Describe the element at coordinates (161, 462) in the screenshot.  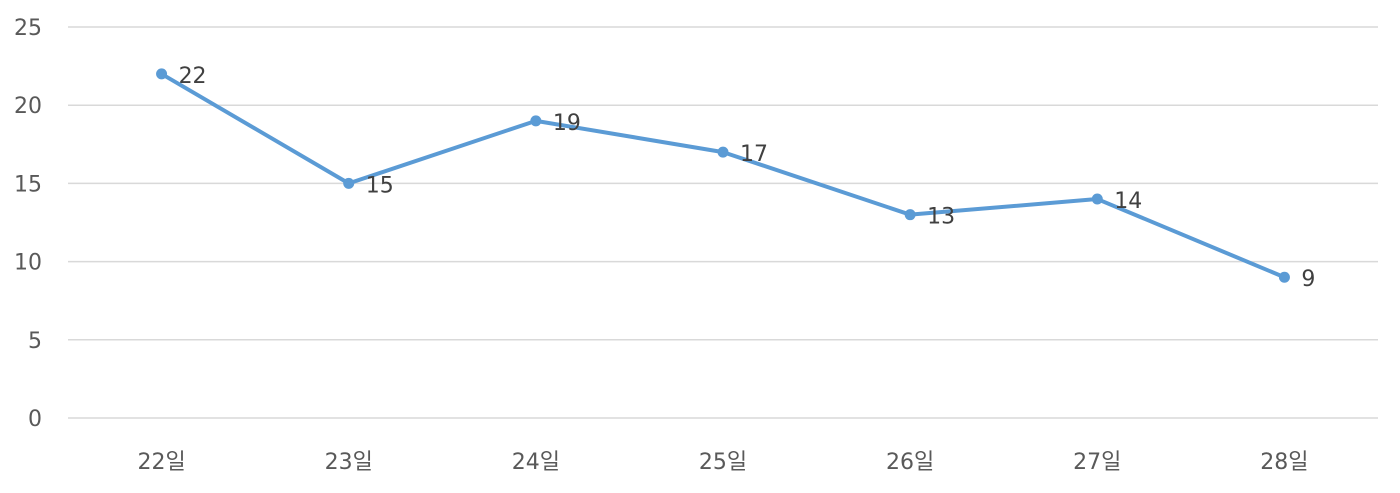
I see `x-tick-label: 22일` at that location.